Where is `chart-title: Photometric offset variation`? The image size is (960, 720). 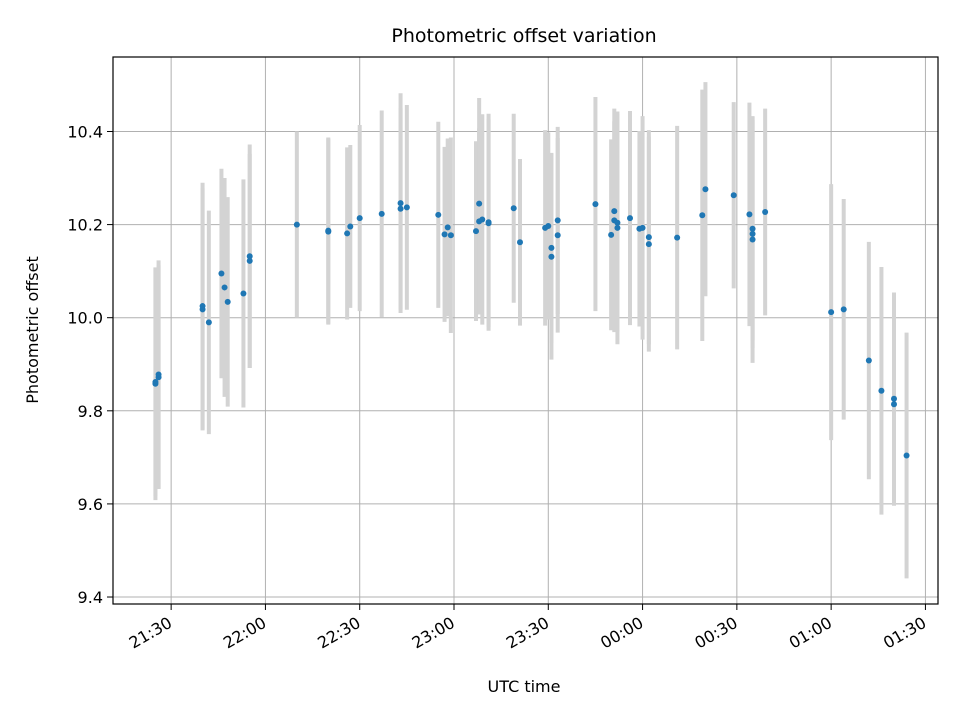 chart-title: Photometric offset variation is located at coordinates (523, 36).